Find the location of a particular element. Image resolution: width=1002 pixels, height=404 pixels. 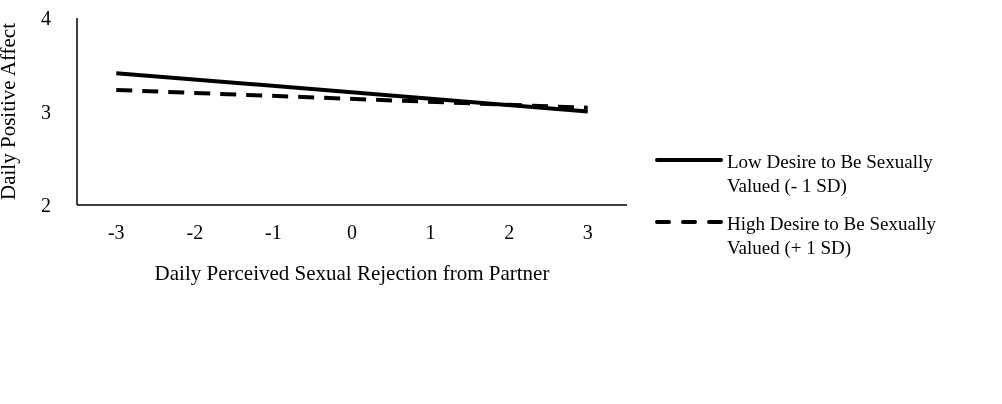

x-tick-label: -2 is located at coordinates (195, 232).